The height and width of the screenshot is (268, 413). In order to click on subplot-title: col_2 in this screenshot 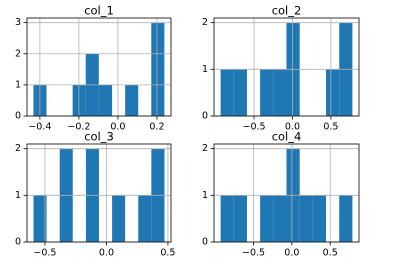, I will do `click(287, 11)`.